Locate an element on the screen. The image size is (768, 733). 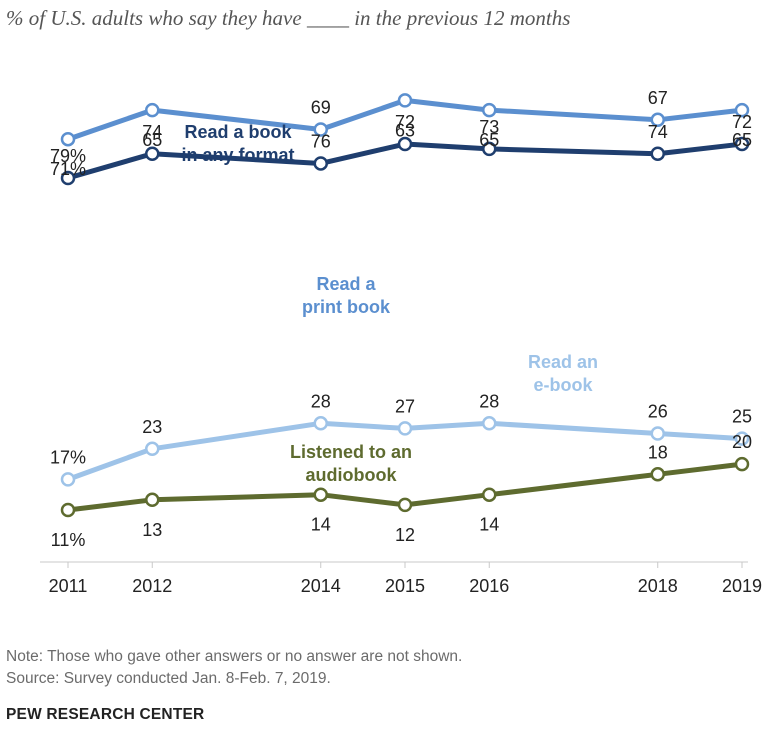
x-tick-label: 2012 is located at coordinates (152, 586).